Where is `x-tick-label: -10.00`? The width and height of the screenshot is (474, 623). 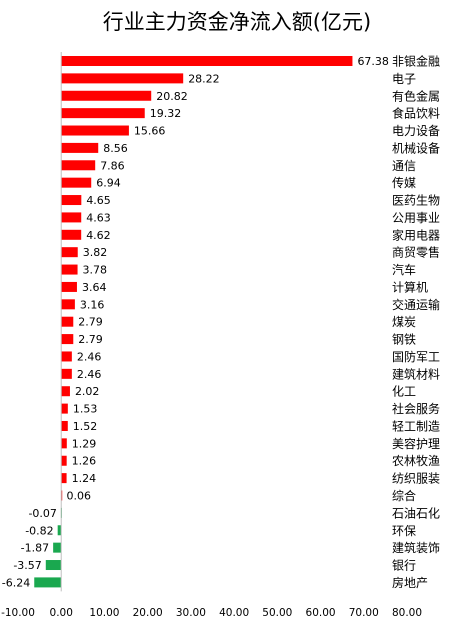 x-tick-label: -10.00 is located at coordinates (18, 613).